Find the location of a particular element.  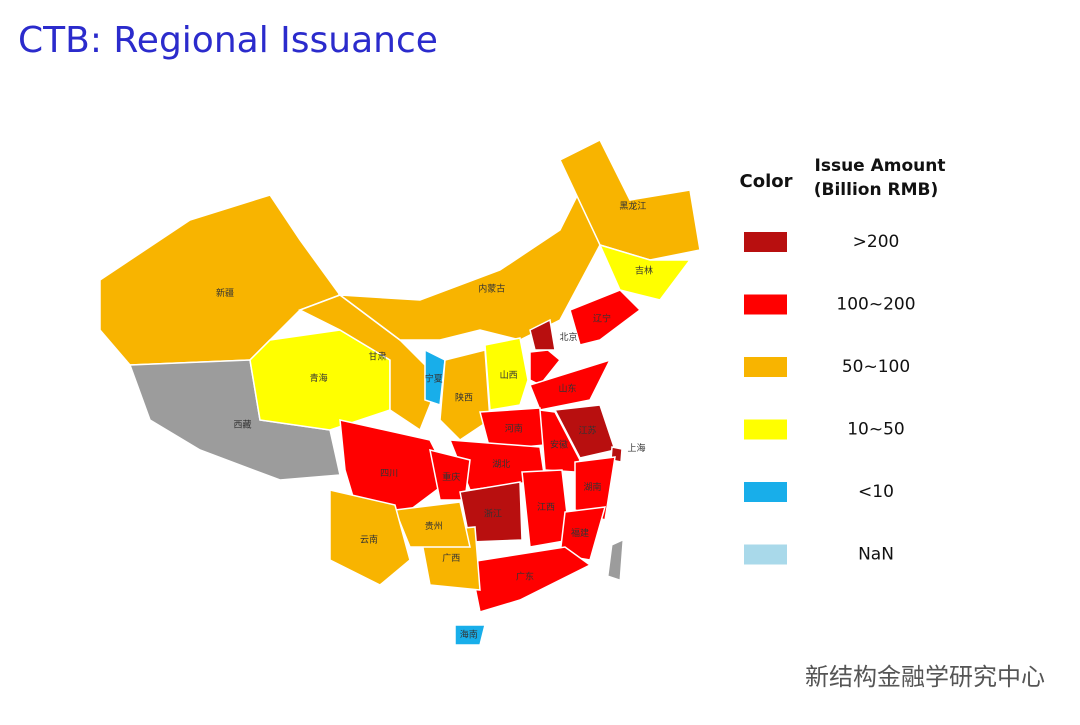

province-label: 安徽 is located at coordinates (559, 444).